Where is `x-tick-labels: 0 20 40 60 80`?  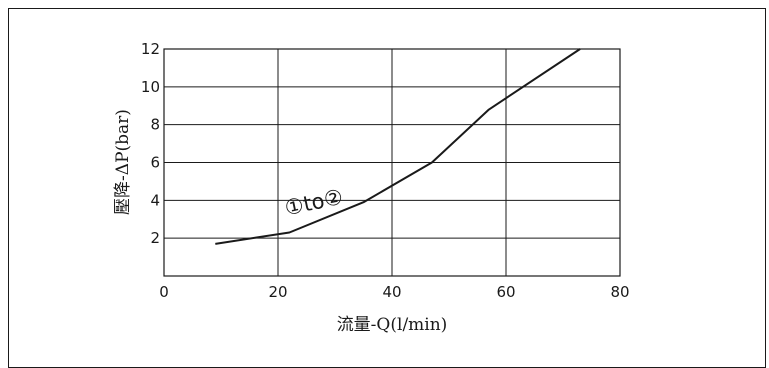
x-tick-labels: 0 20 40 60 80 is located at coordinates (394, 292).